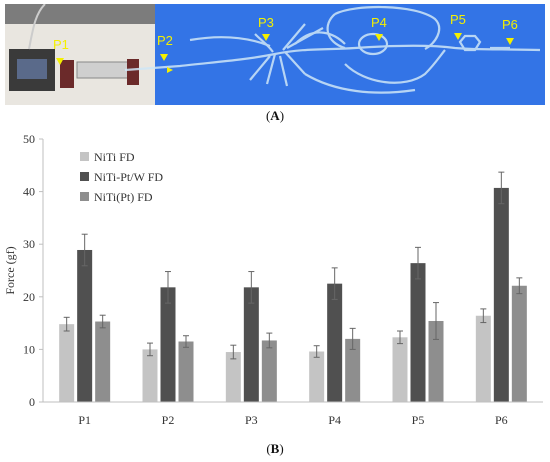 The width and height of the screenshot is (550, 462). What do you see at coordinates (501, 420) in the screenshot?
I see `x-tick-label: P6` at bounding box center [501, 420].